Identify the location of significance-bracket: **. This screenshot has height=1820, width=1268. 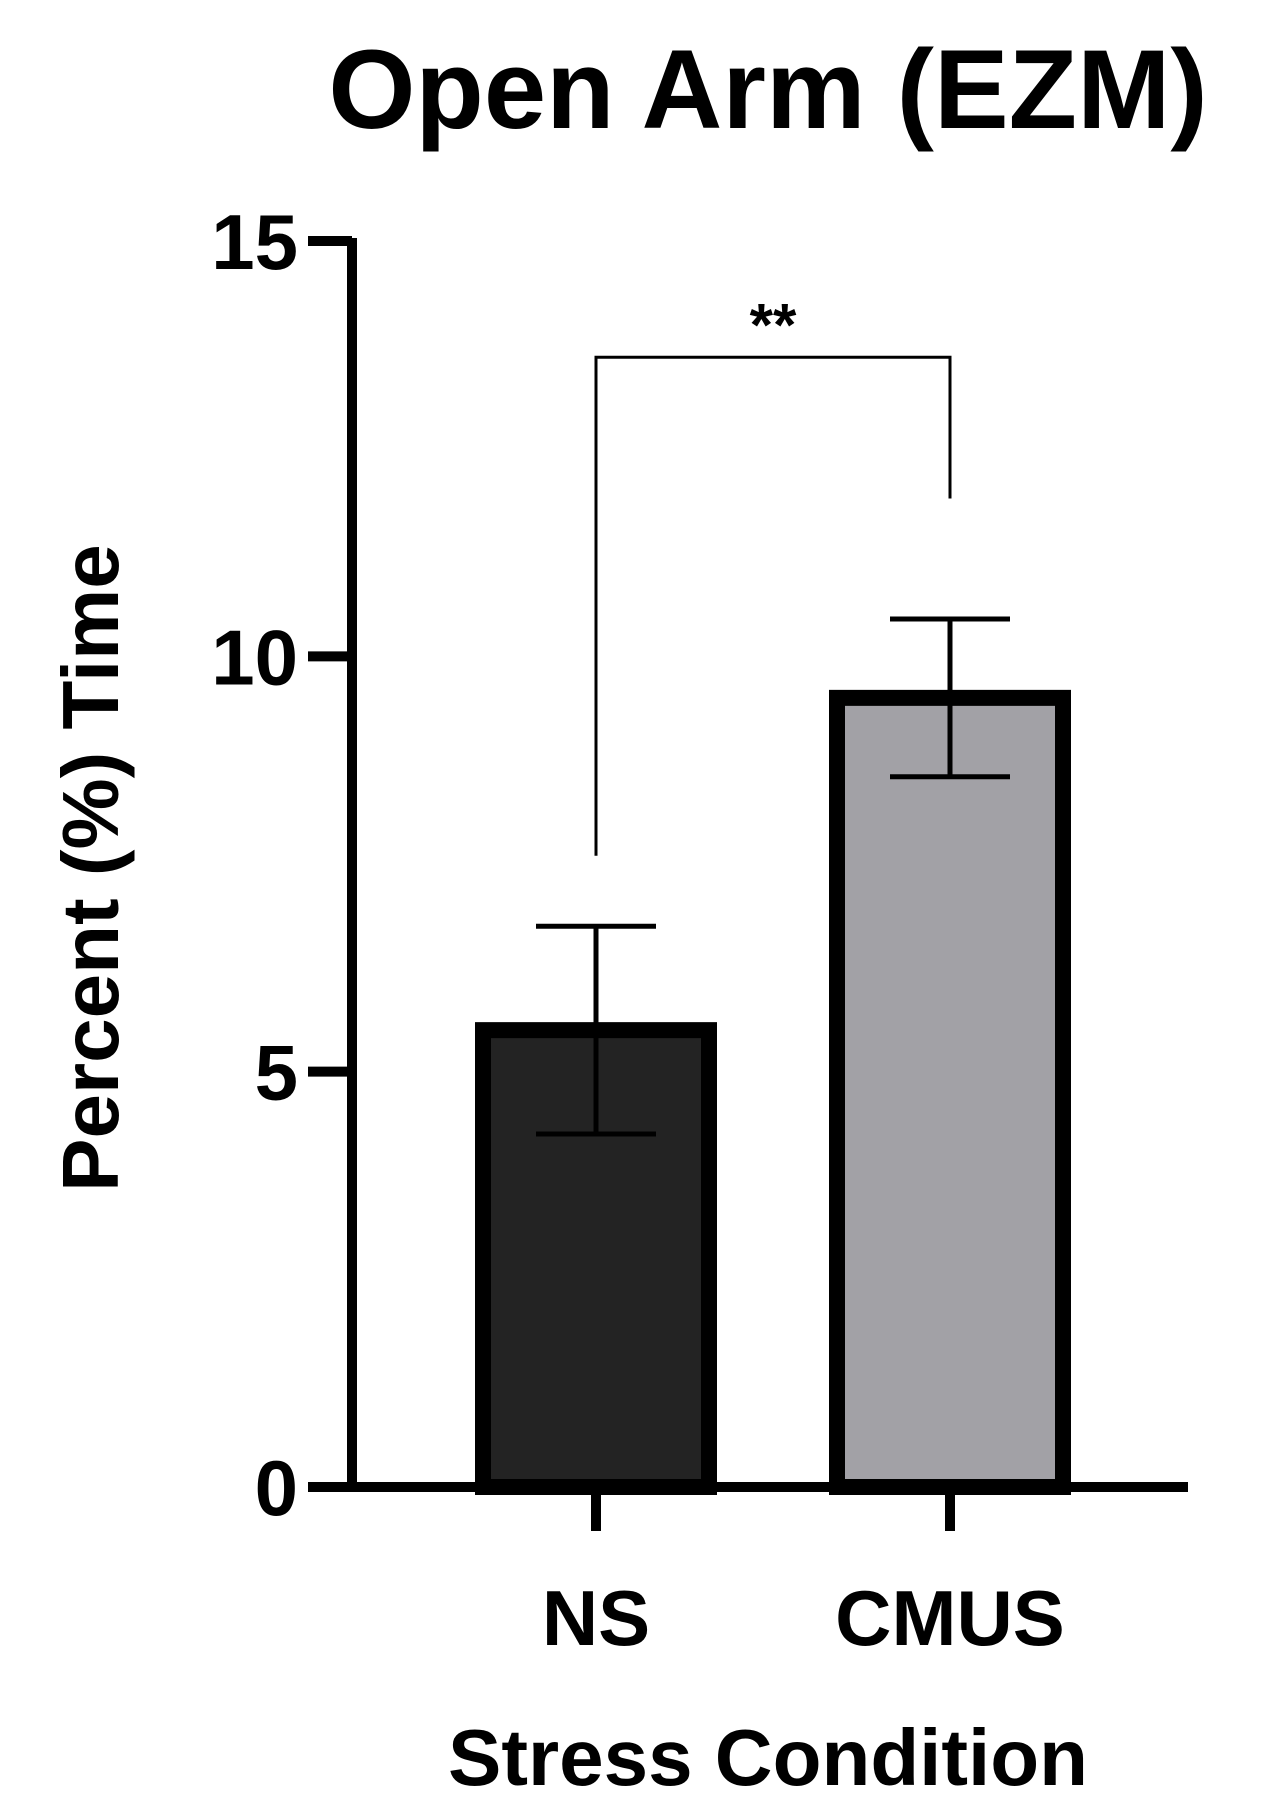
(773, 573).